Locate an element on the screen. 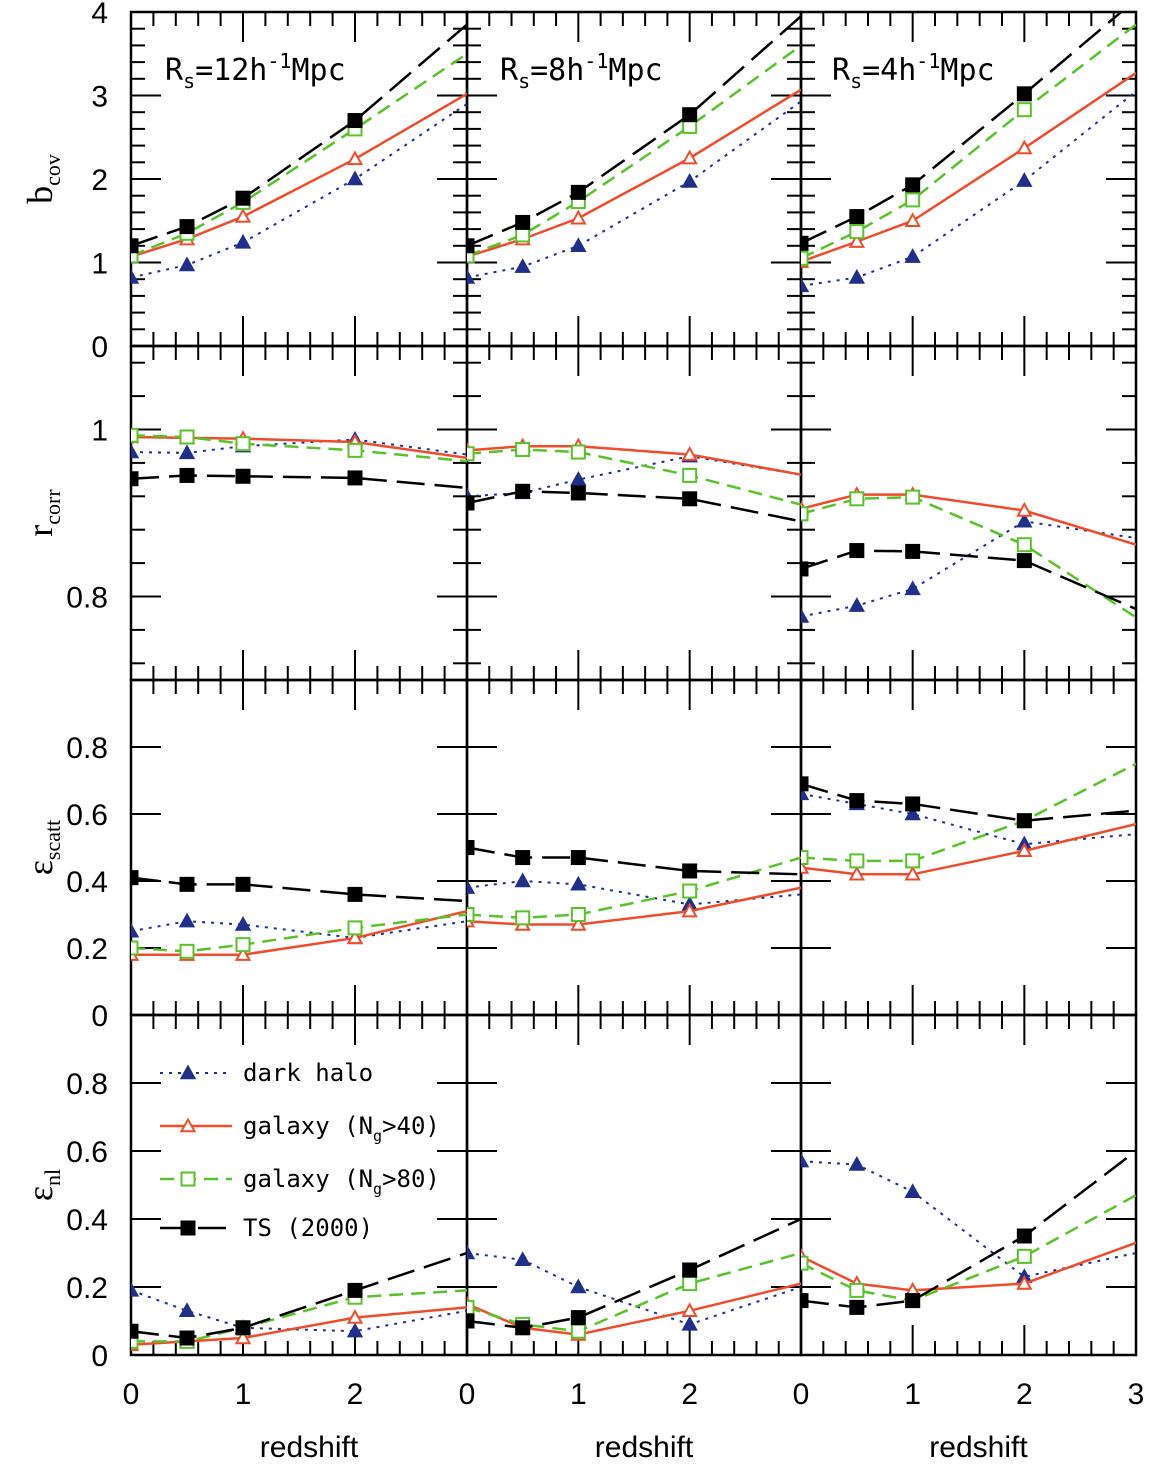 This screenshot has height=1464, width=1149. x-tick-label: 3 is located at coordinates (1136, 1394).